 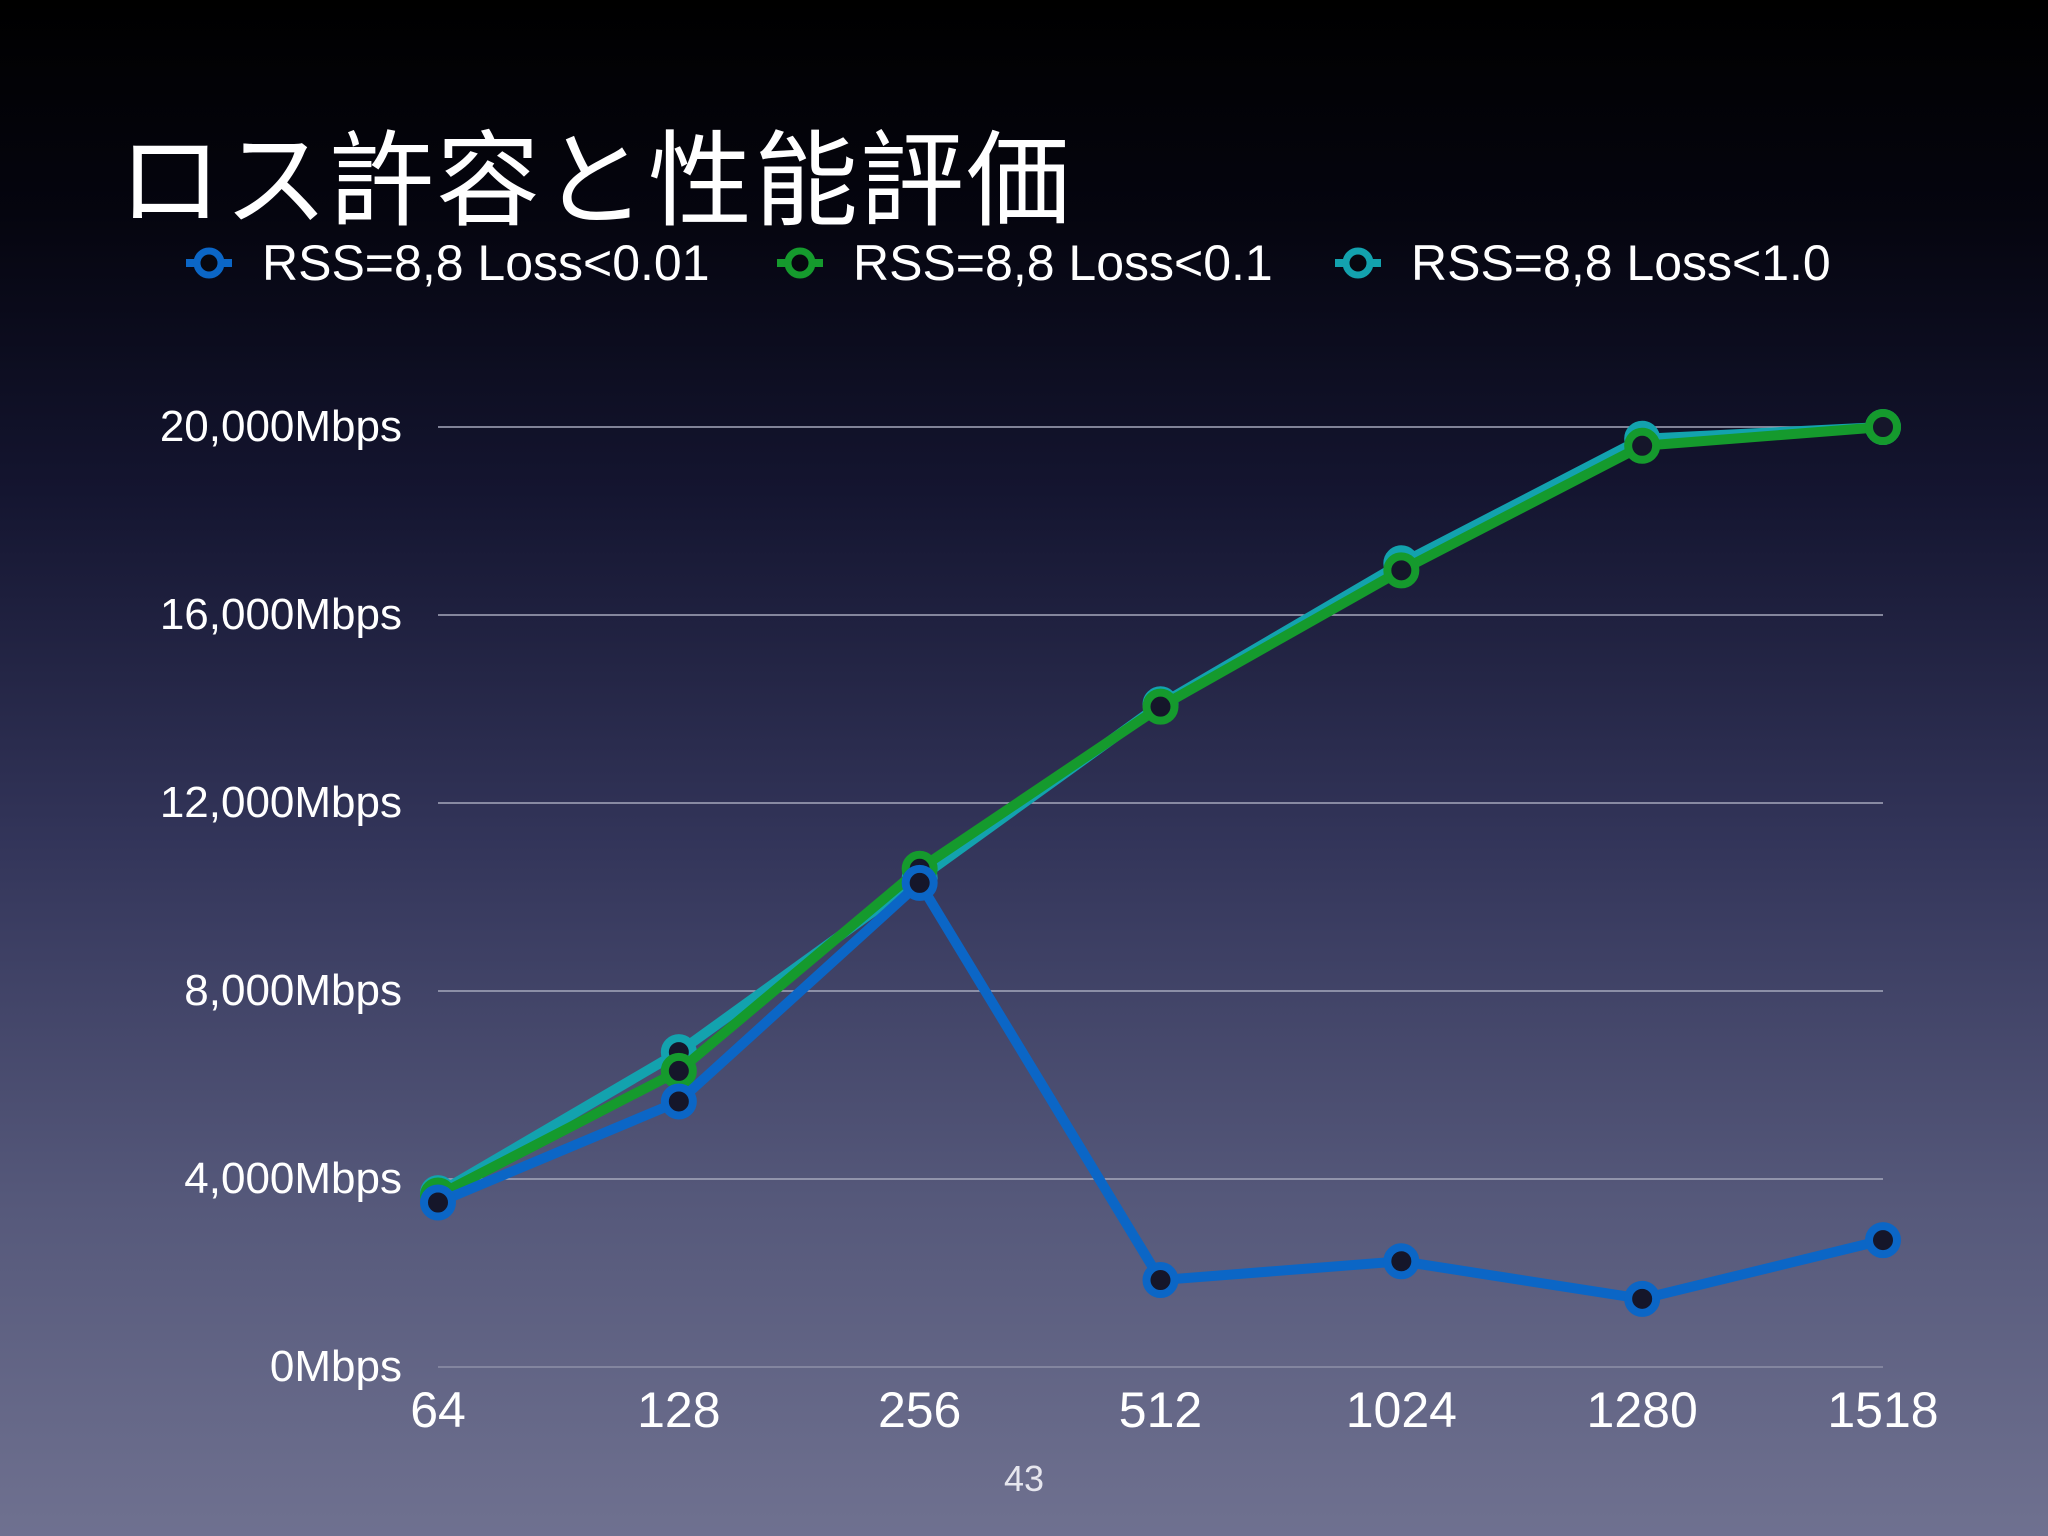 I want to click on y-tick-label: 12,000Mbps, so click(x=281, y=802).